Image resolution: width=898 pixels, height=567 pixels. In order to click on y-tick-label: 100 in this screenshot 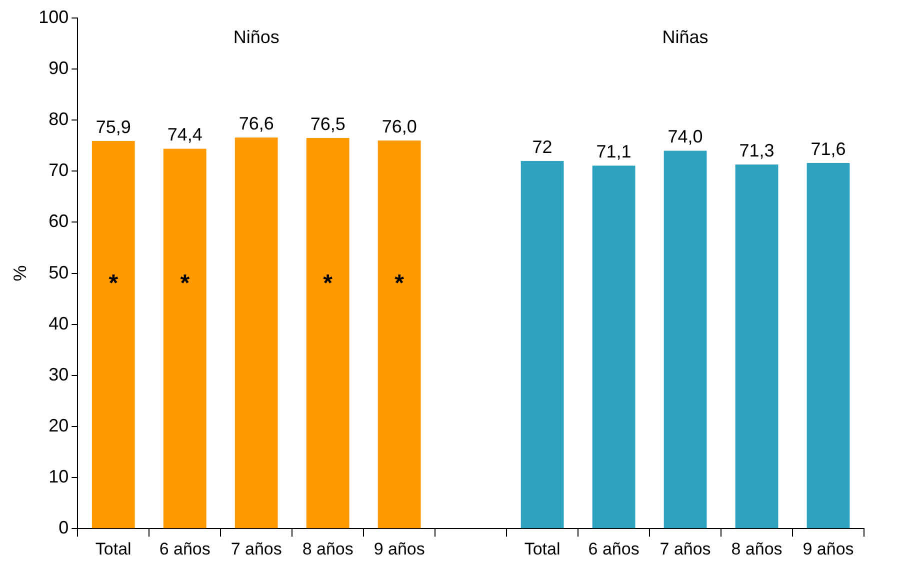, I will do `click(53, 16)`.